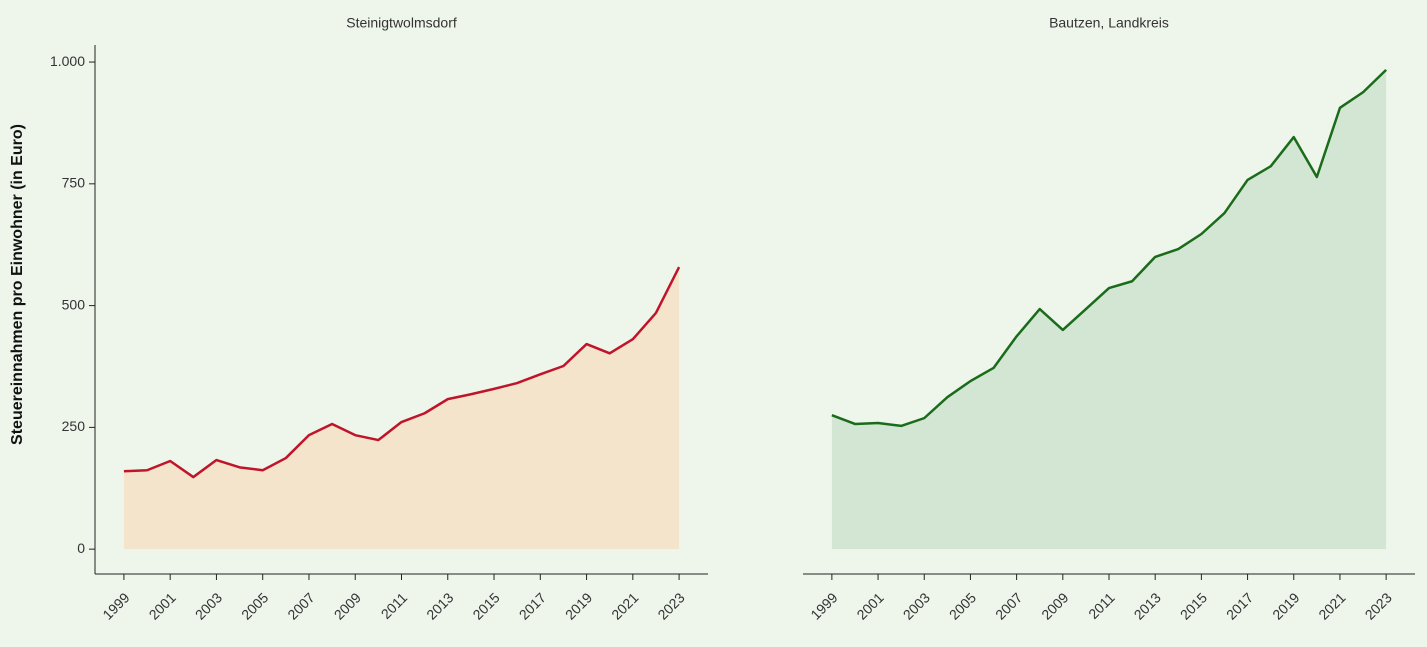 This screenshot has width=1427, height=647. What do you see at coordinates (67, 61) in the screenshot?
I see `y-tick-label: 1.000` at bounding box center [67, 61].